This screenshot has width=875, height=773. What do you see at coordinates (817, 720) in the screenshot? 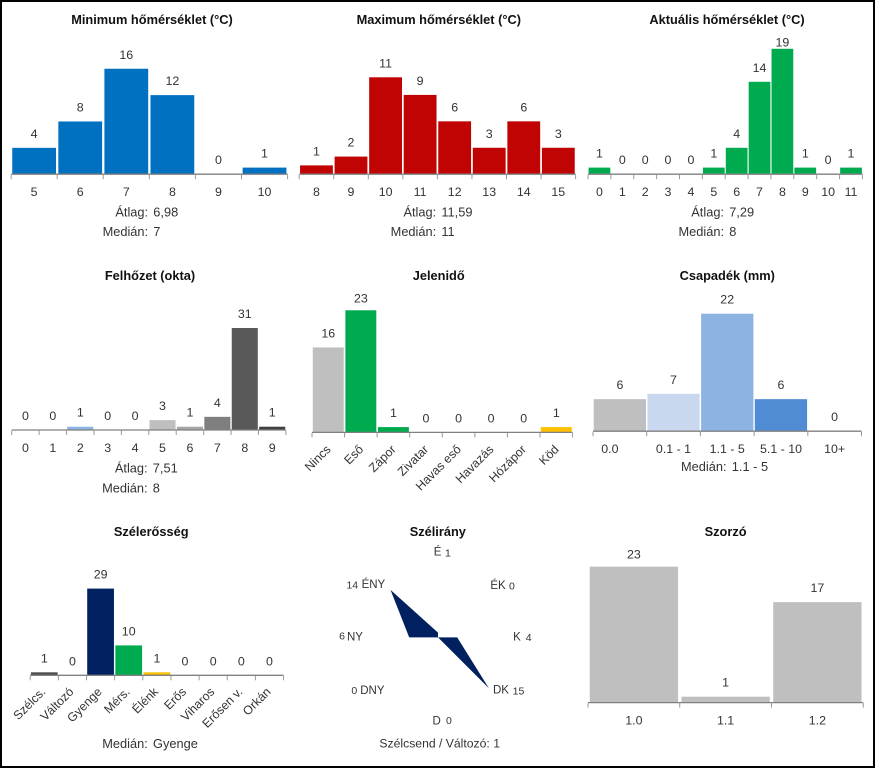
I see `svg-text: 1.2` at bounding box center [817, 720].